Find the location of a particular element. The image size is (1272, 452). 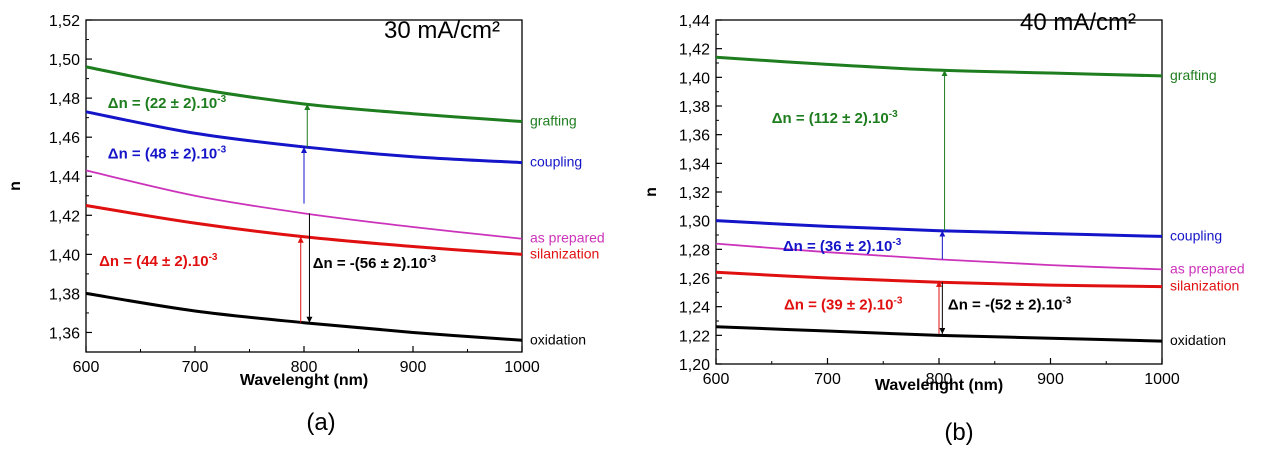

y-tick-label: 1,52 is located at coordinates (64, 21).